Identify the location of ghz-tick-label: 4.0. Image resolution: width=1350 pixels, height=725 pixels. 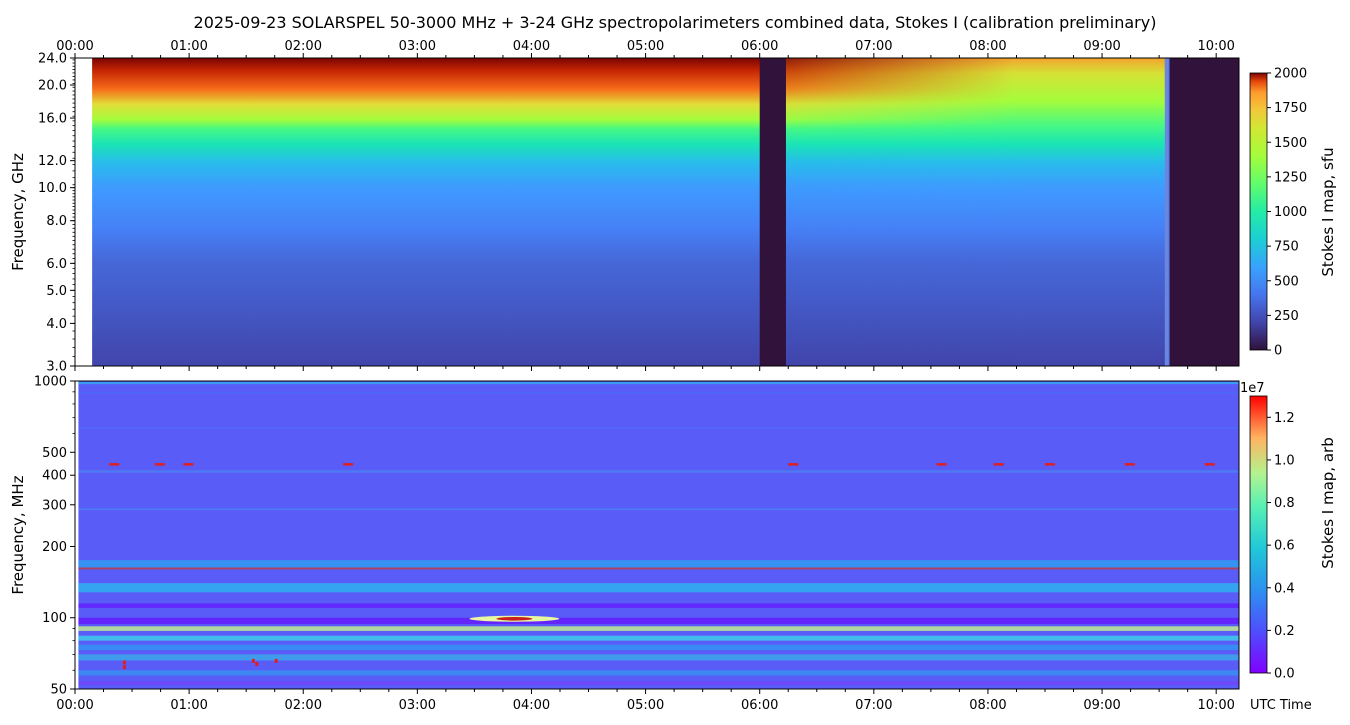
(56, 324).